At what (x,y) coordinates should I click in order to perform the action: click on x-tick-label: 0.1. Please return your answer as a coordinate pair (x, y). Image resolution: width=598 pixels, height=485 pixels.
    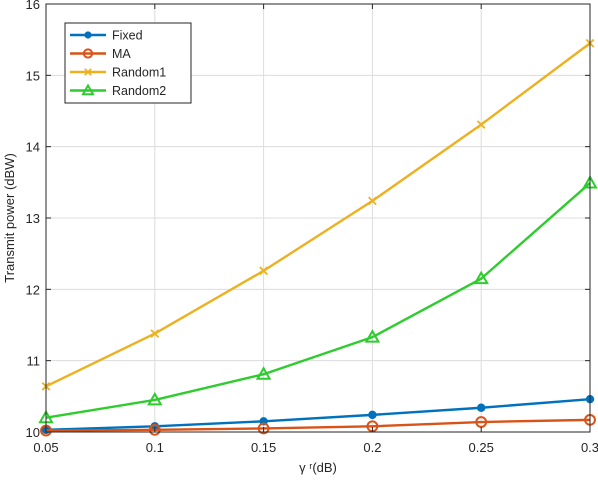
    Looking at the image, I should click on (155, 447).